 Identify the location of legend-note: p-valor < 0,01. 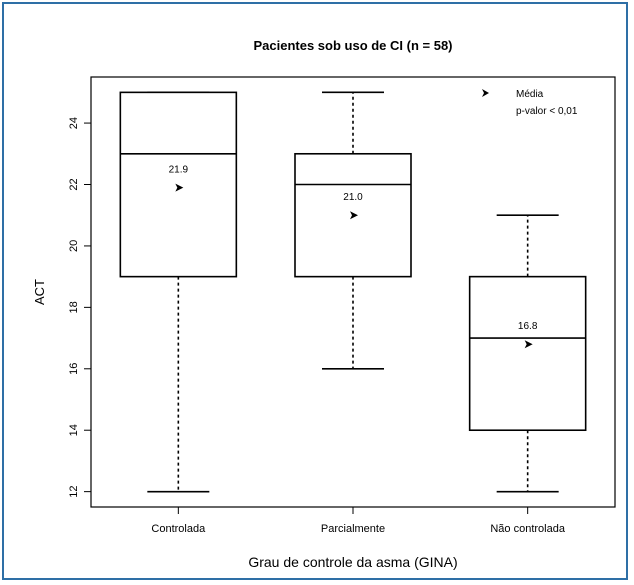
(547, 111).